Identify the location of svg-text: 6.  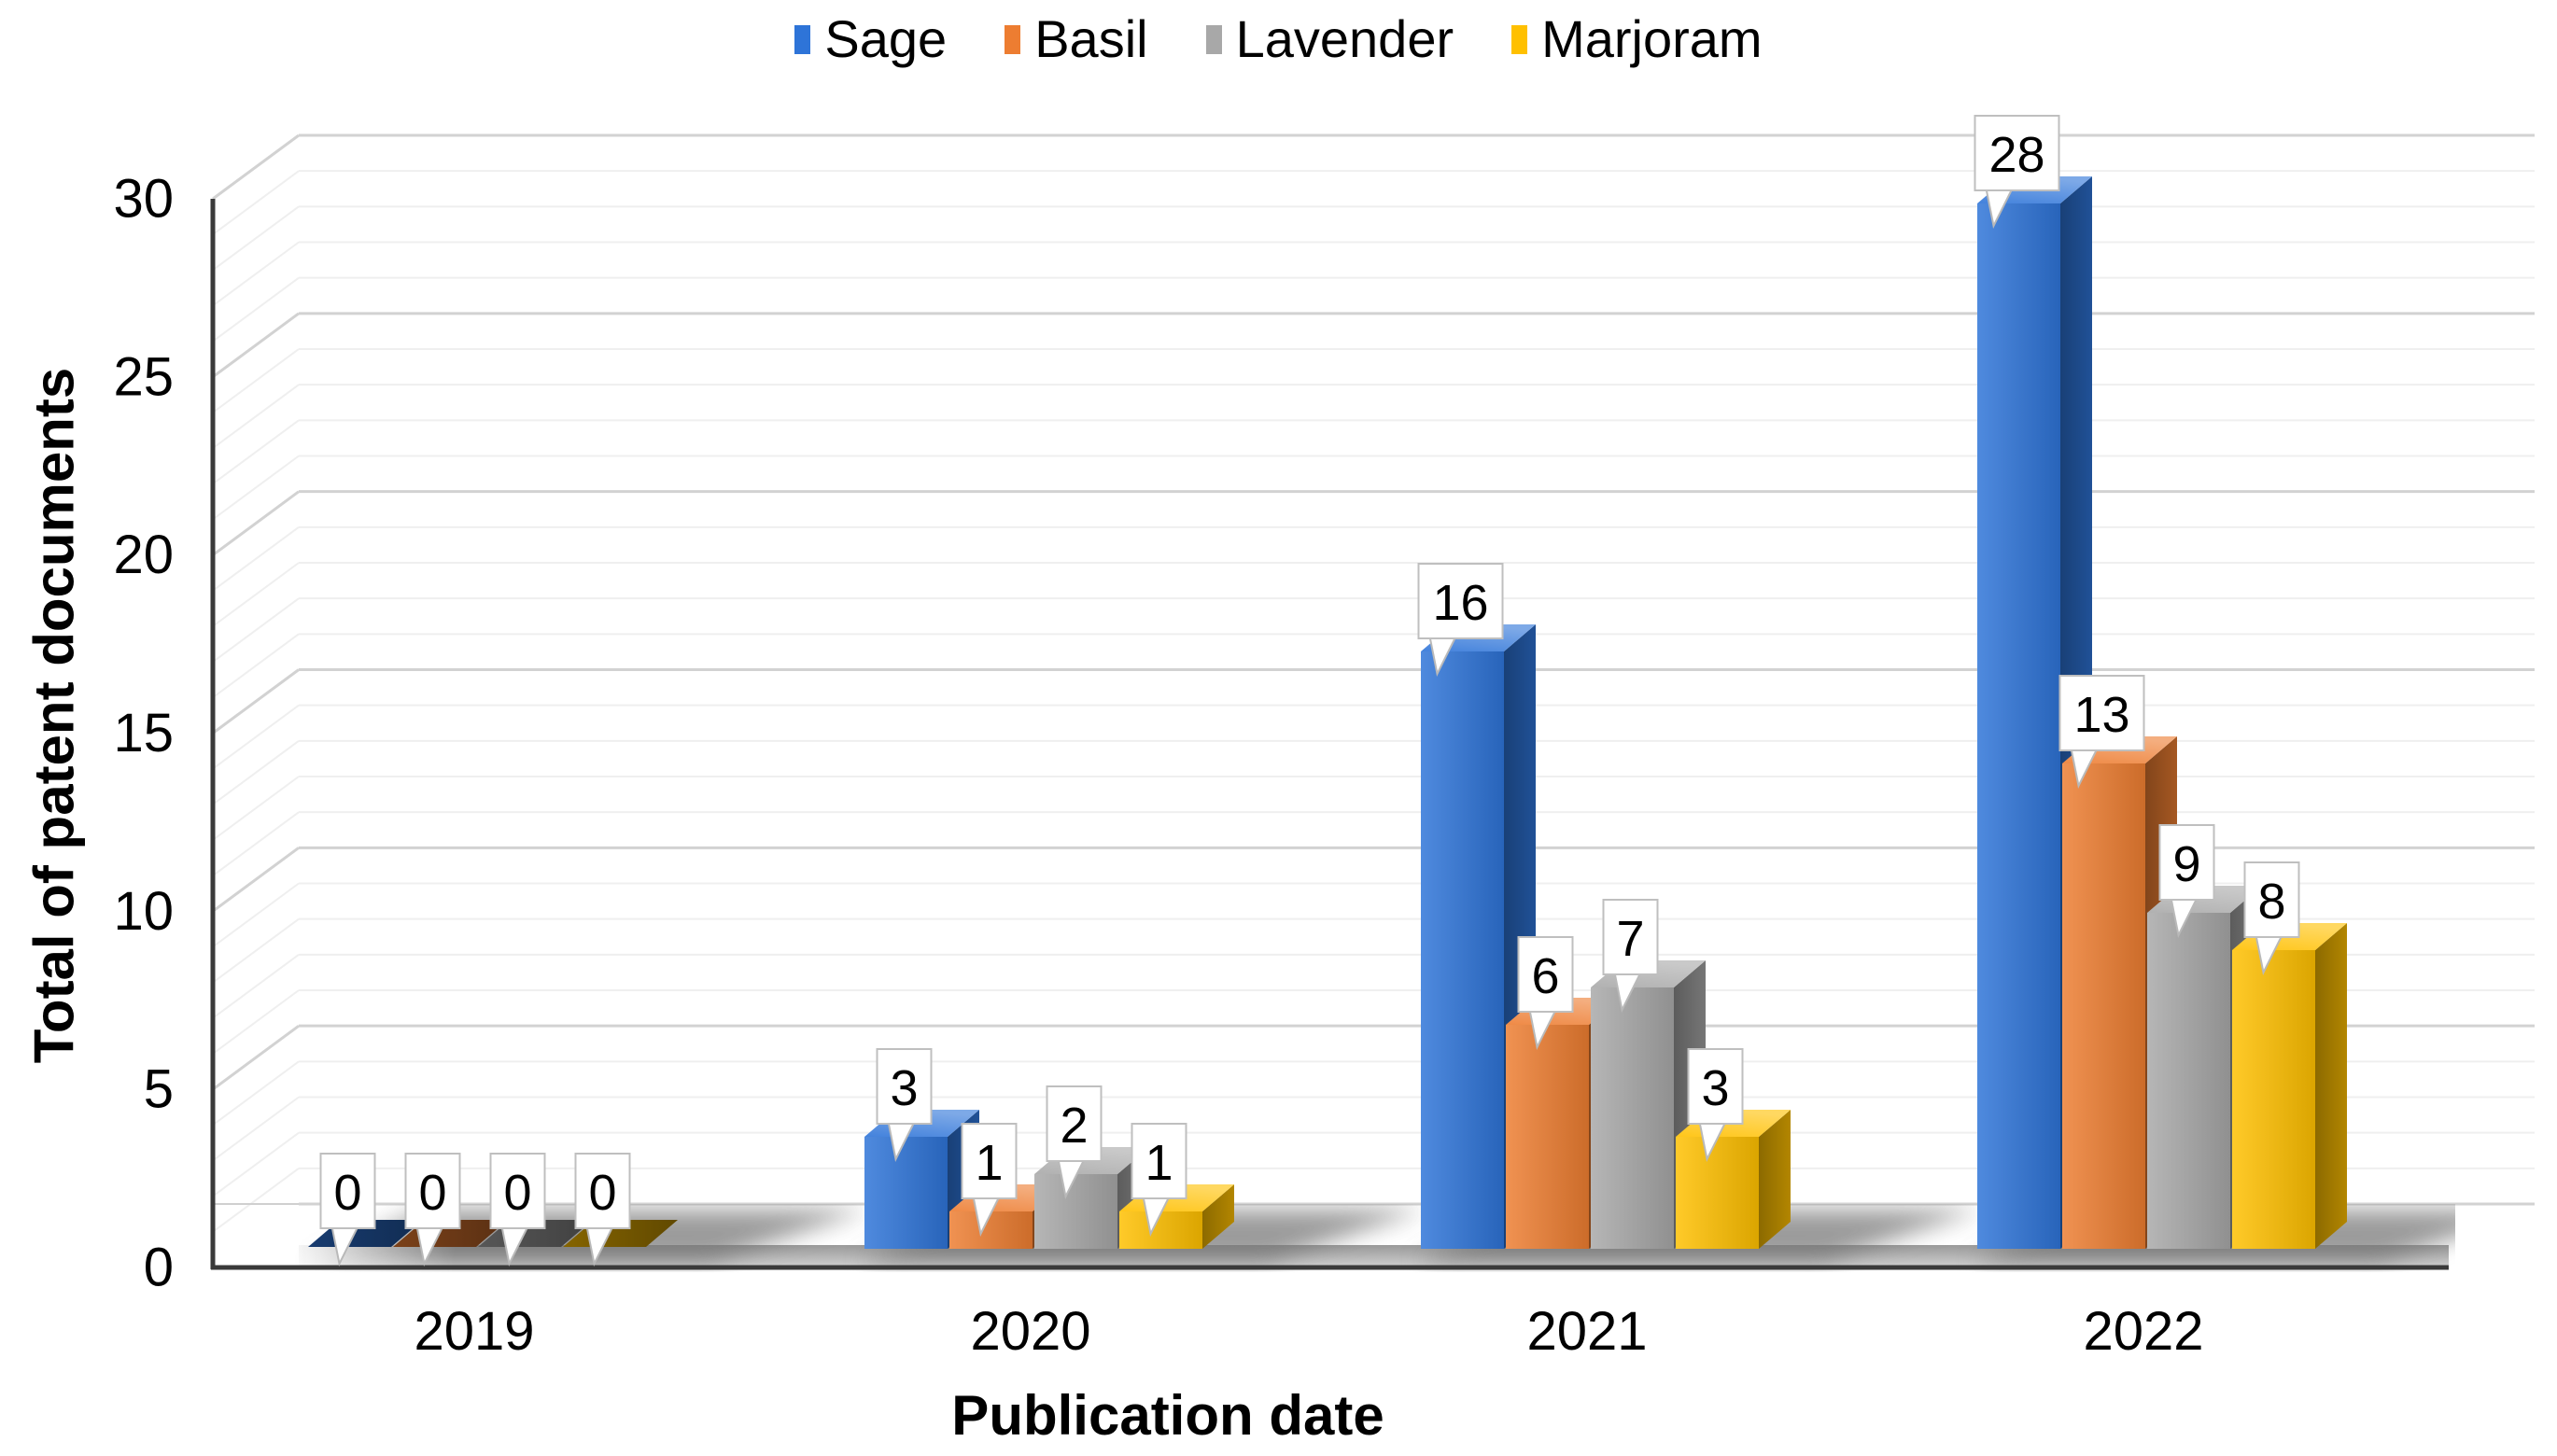
(1545, 976).